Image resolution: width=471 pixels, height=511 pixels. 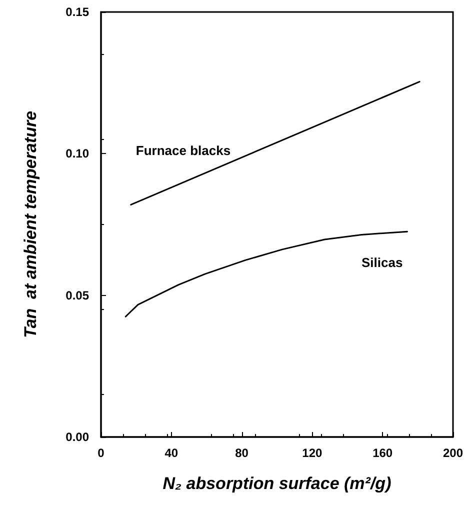 What do you see at coordinates (78, 153) in the screenshot?
I see `y-tick-label: 0.10` at bounding box center [78, 153].